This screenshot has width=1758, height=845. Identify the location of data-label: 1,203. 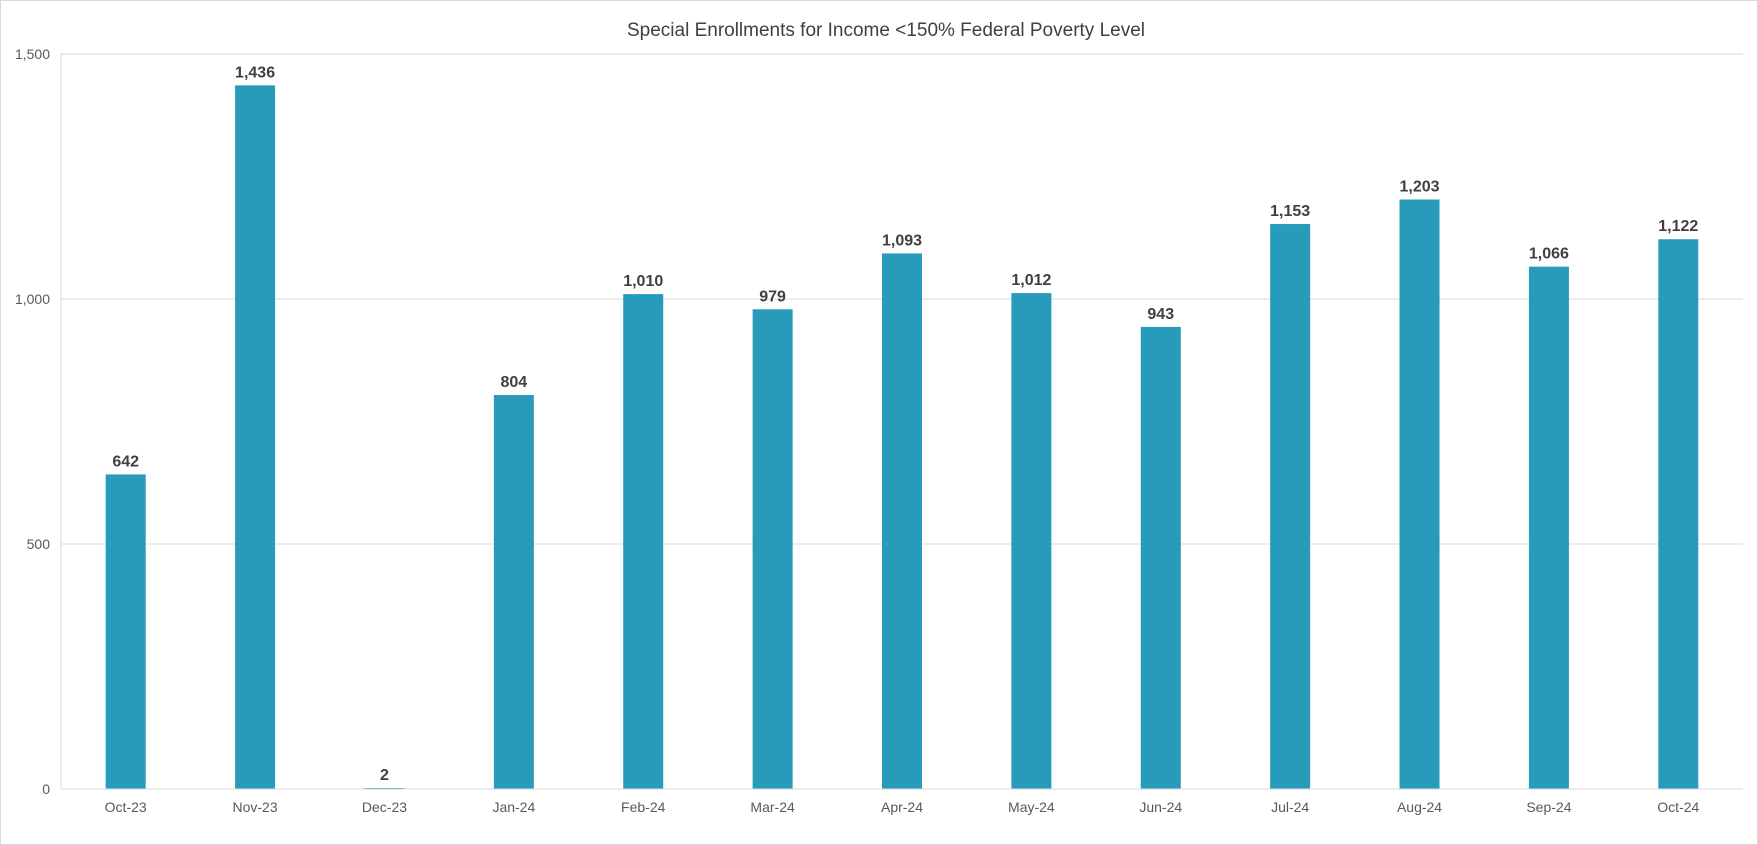
(1420, 187).